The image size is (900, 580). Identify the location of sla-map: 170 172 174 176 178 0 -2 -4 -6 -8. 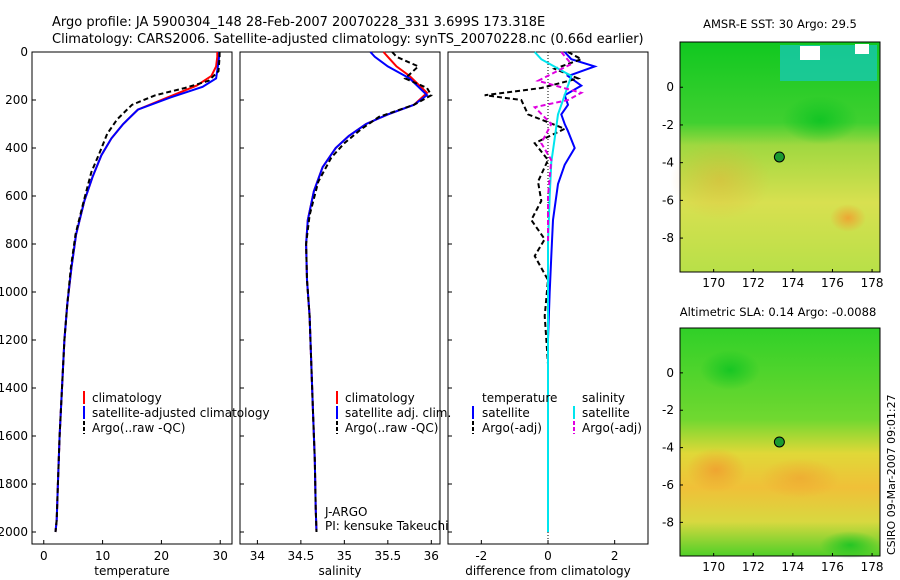
(773, 450).